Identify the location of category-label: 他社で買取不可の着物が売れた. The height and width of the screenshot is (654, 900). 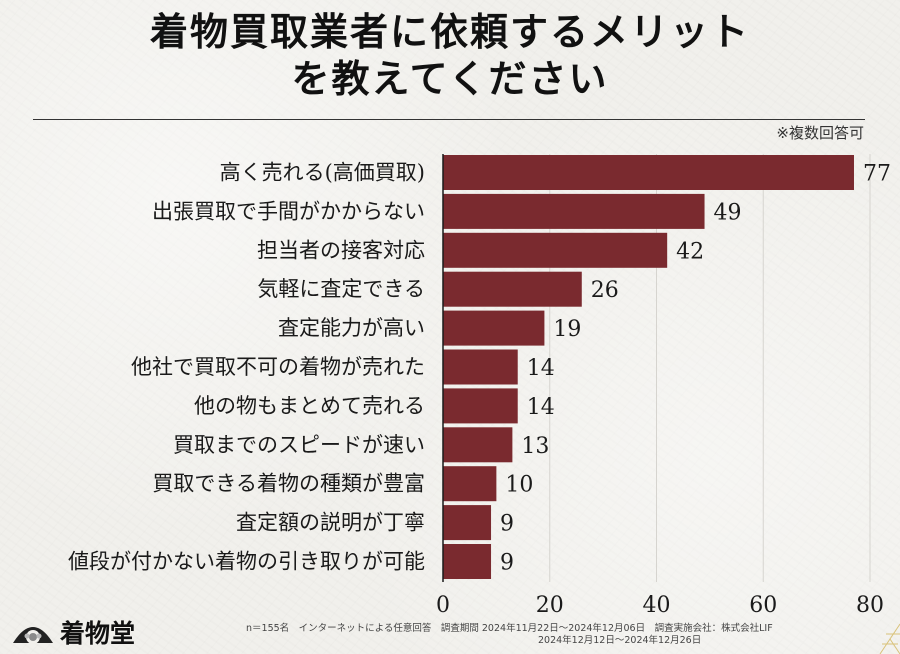
(278, 367).